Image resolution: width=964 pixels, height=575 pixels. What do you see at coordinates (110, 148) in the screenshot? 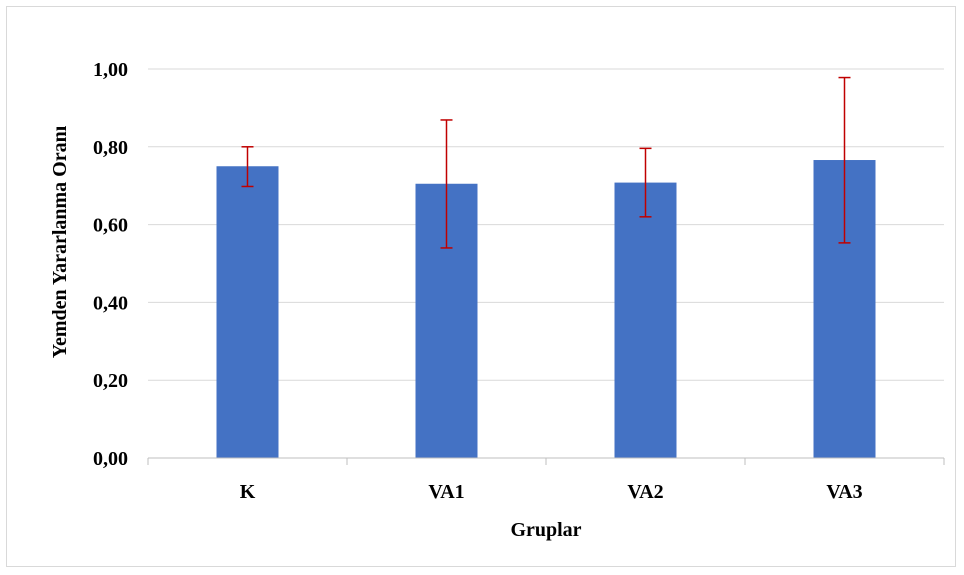
I see `y-tick-label: 0,80` at bounding box center [110, 148].